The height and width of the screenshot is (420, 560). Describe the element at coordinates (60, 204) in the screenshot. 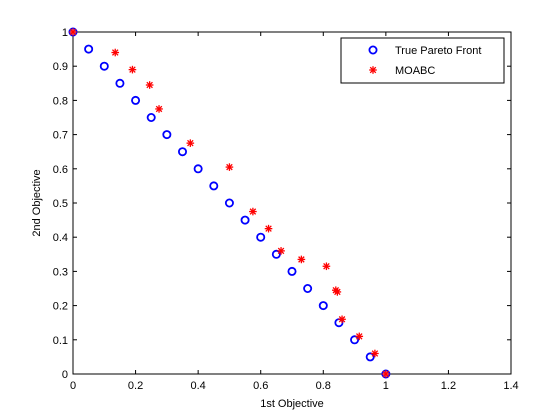

I see `y-tick-label: 0.5` at that location.